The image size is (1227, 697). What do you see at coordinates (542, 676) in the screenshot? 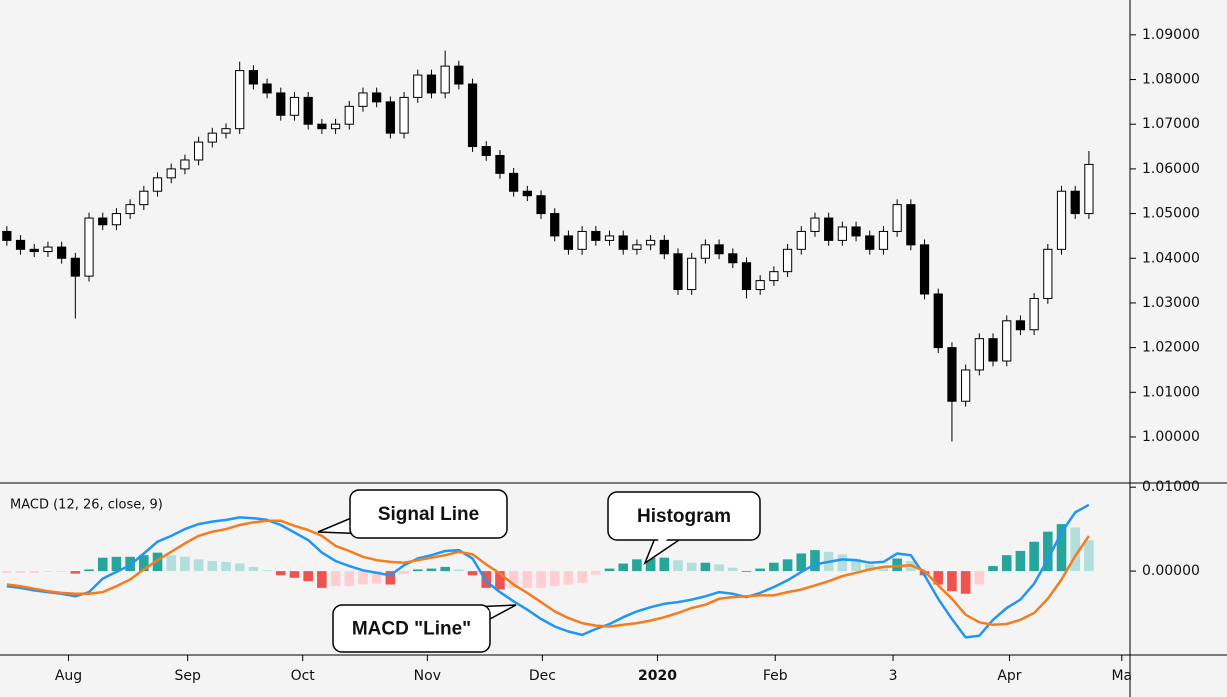
I see `x-tick-label: Dec` at bounding box center [542, 676].